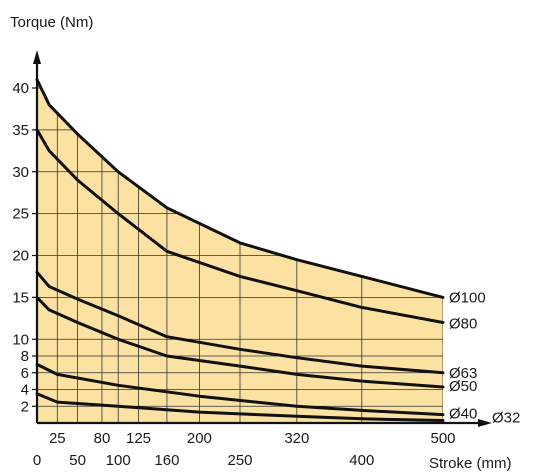 Image resolution: width=545 pixels, height=472 pixels. I want to click on y-tick-label-15: 15, so click(20, 297).